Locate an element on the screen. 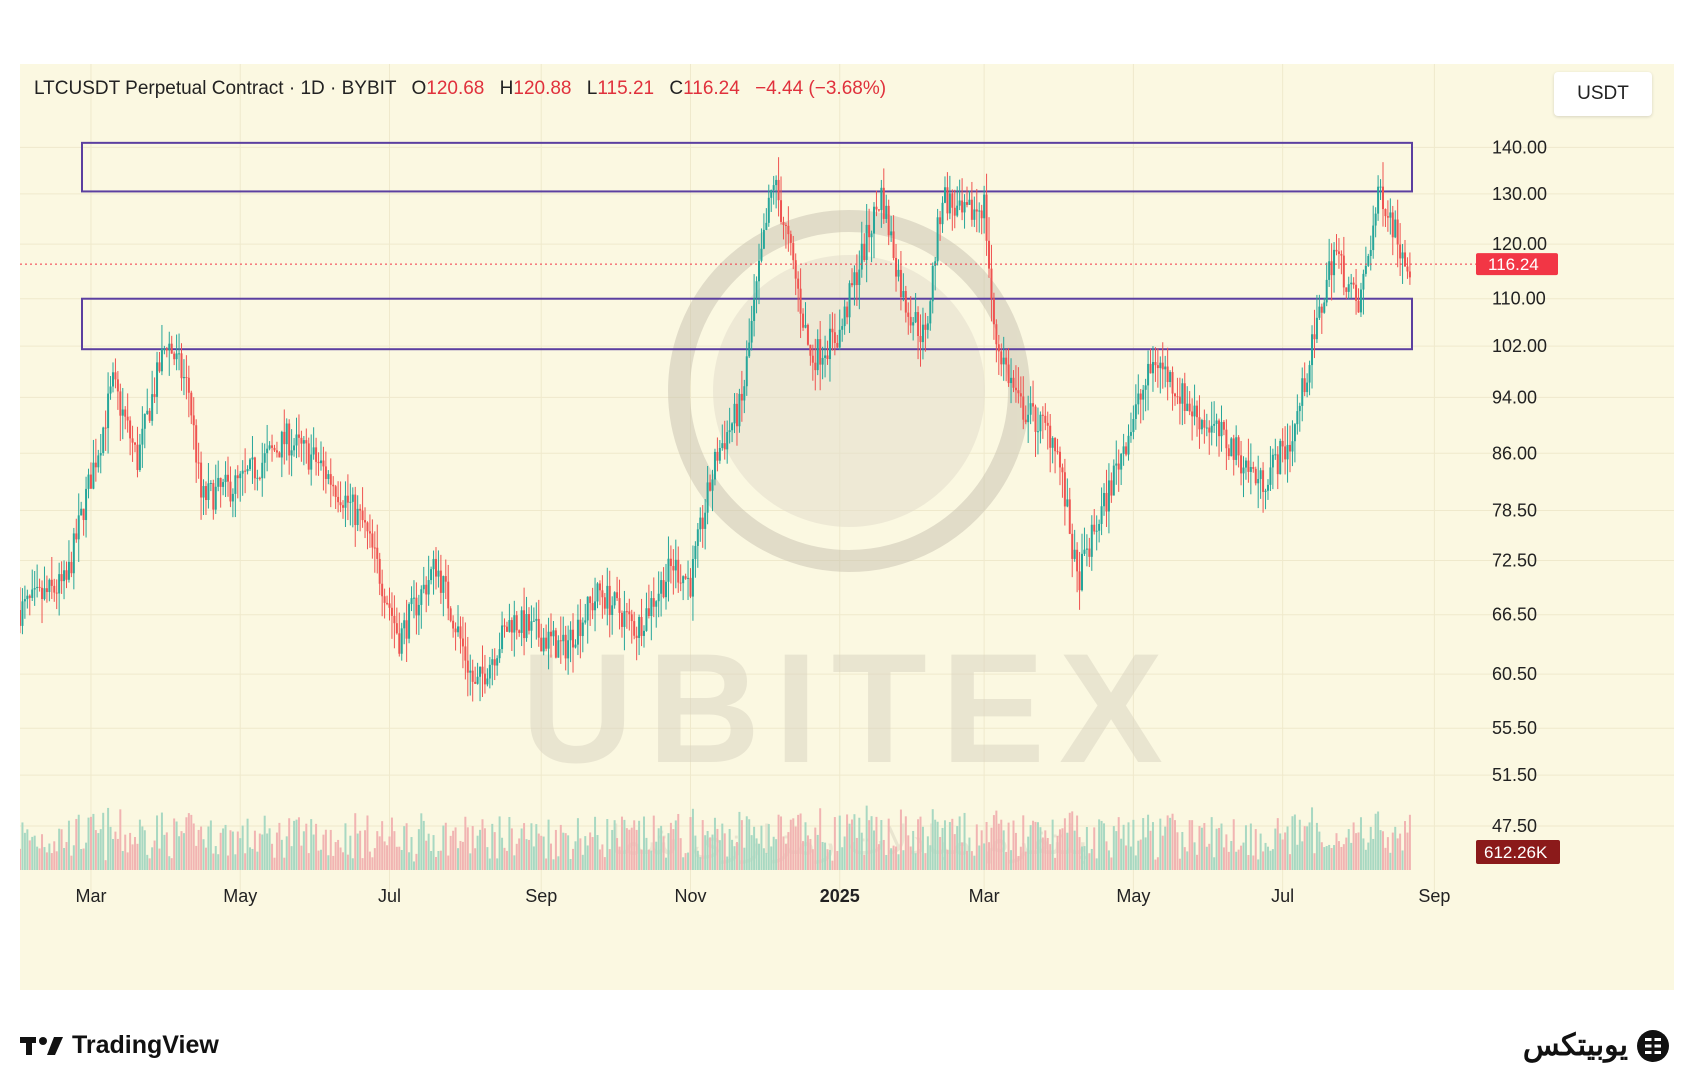 The image size is (1688, 1080). symbol-title: LTCUSDT Perpetual Contract · 1D · BYBIT is located at coordinates (215, 88).